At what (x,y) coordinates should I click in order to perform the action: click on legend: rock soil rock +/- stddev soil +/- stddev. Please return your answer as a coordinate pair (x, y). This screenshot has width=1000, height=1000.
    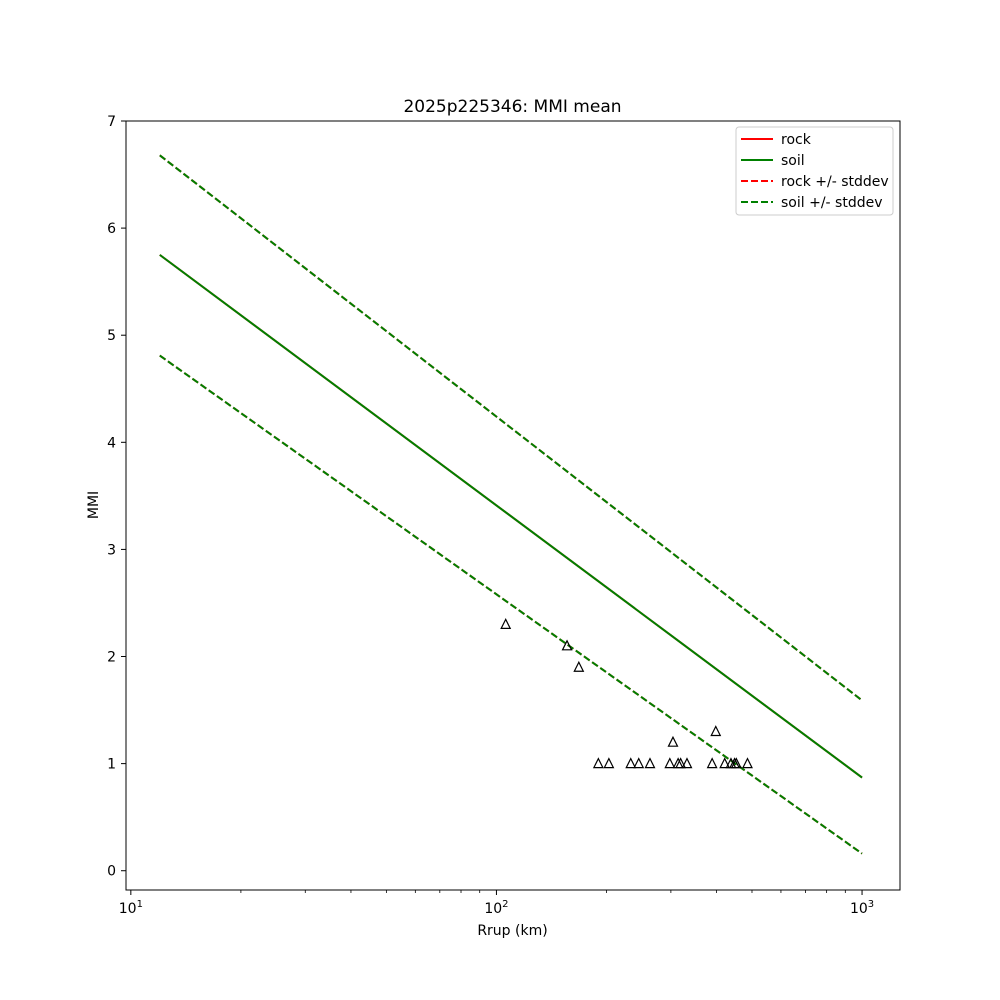
    Looking at the image, I should click on (814, 171).